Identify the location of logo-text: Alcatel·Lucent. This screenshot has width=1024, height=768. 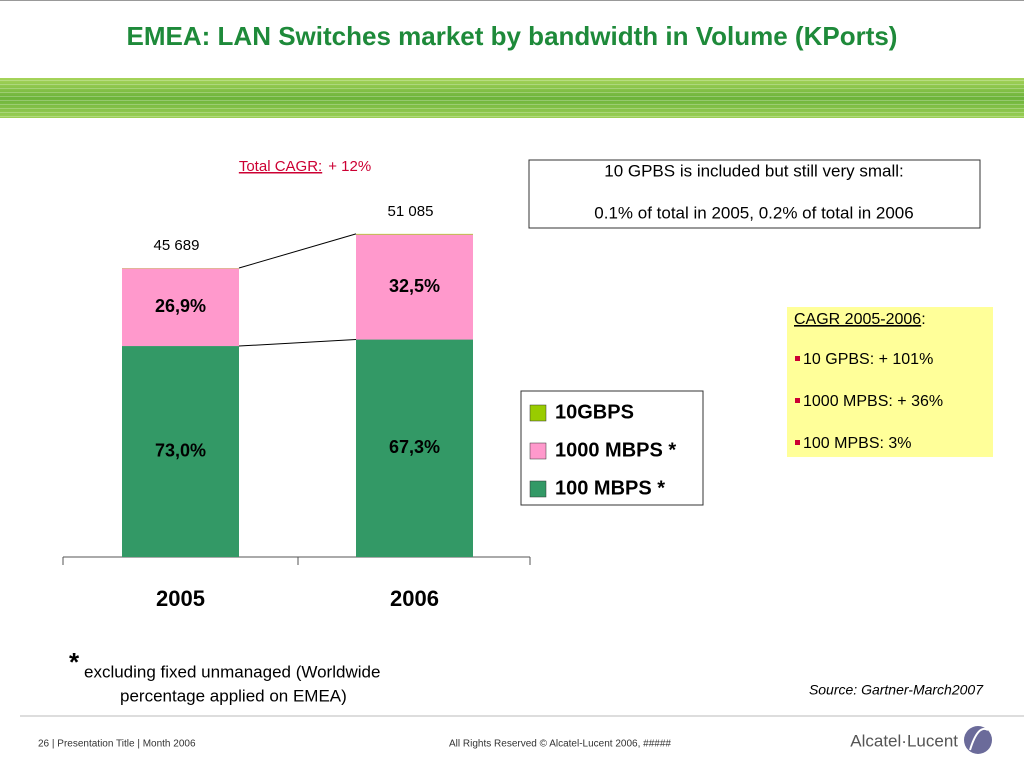
(904, 740).